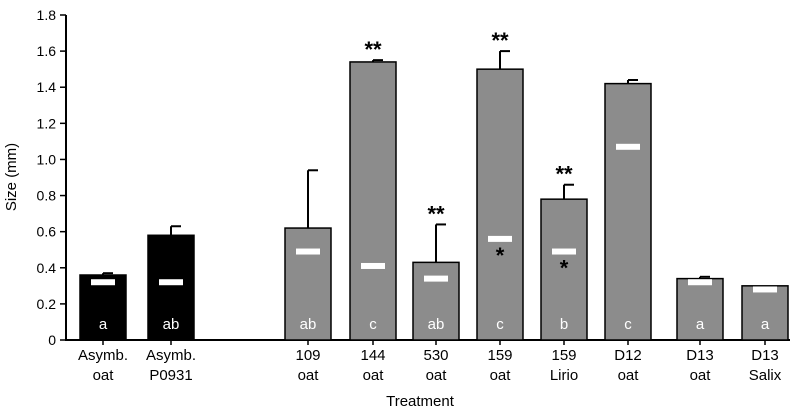 The width and height of the screenshot is (793, 411). Describe the element at coordinates (47, 159) in the screenshot. I see `y-tick-label: 1.0` at that location.